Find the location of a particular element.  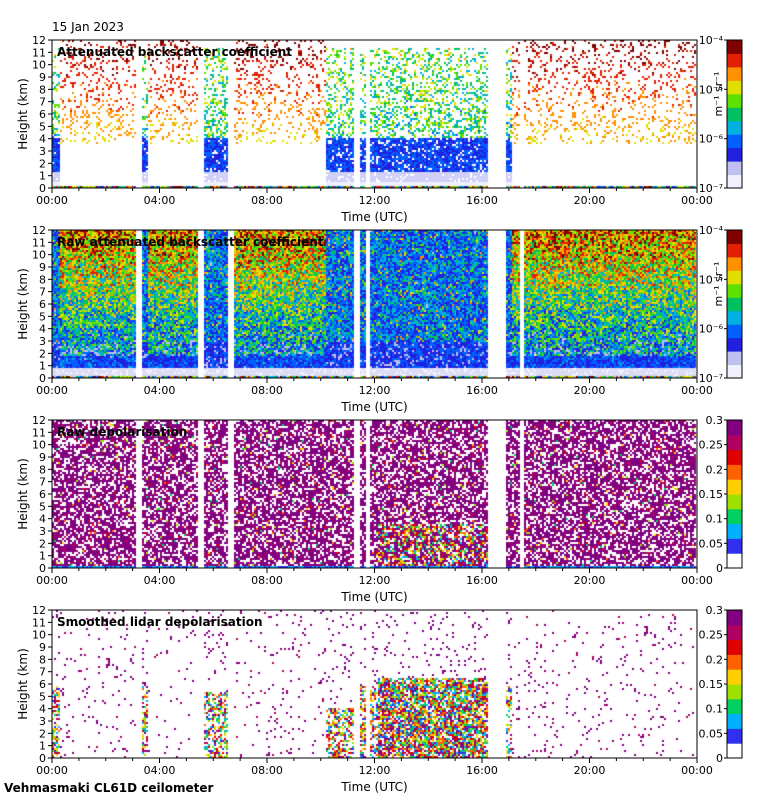

colorbar-tick-label: 10⁻⁷ is located at coordinates (711, 188).